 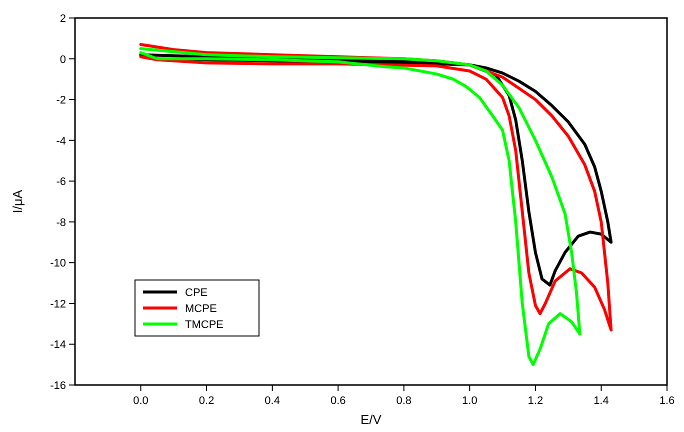 I want to click on y-axis-title: I/μA, so click(x=17, y=201).